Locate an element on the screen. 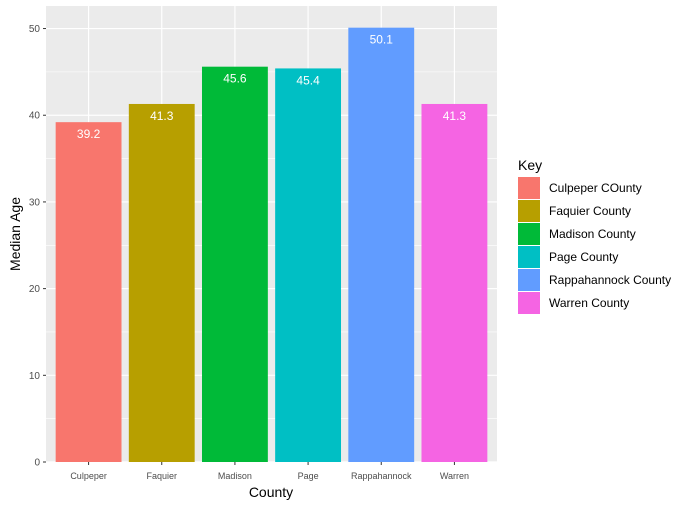 The image size is (688, 507). y-tick-label: 10 is located at coordinates (35, 376).